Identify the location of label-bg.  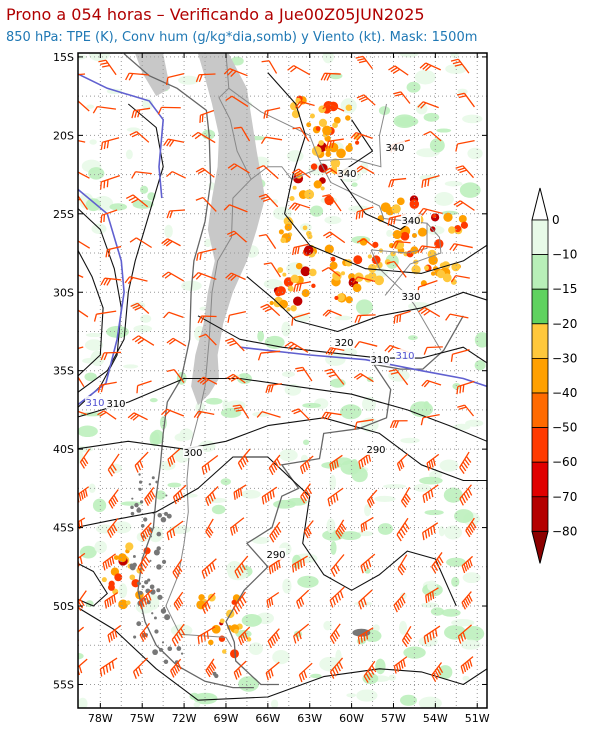
(395, 147).